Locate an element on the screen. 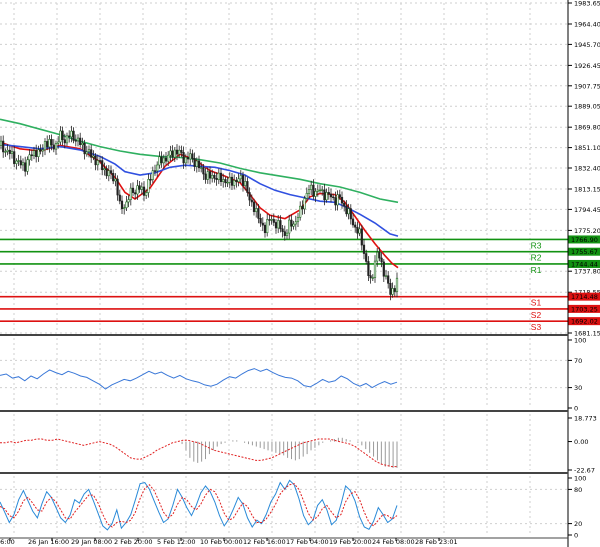 The height and width of the screenshot is (547, 600). time-tick-label: 24 Feb 08:00 is located at coordinates (393, 542).